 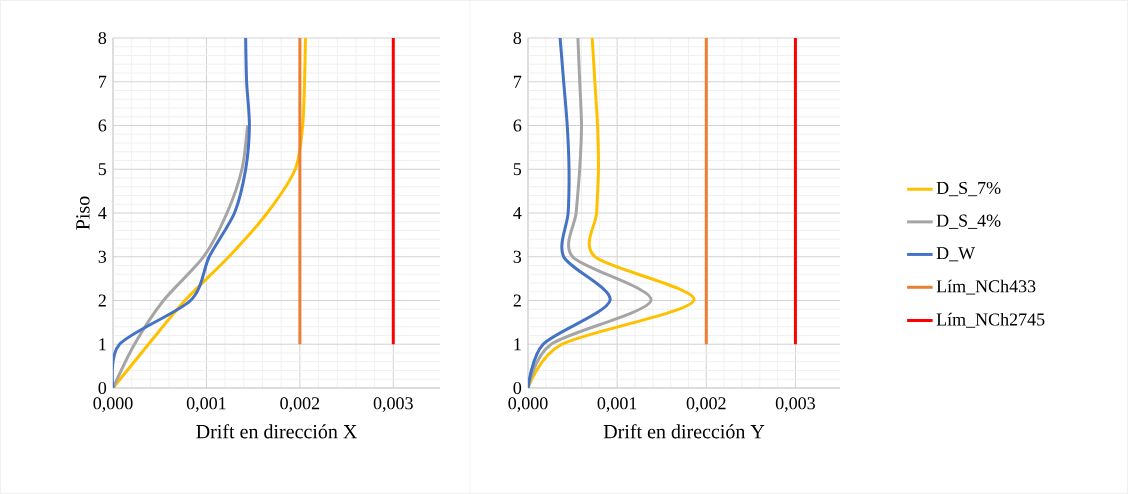 What do you see at coordinates (276, 431) in the screenshot?
I see `x-axis-title: Drift en dirección X` at bounding box center [276, 431].